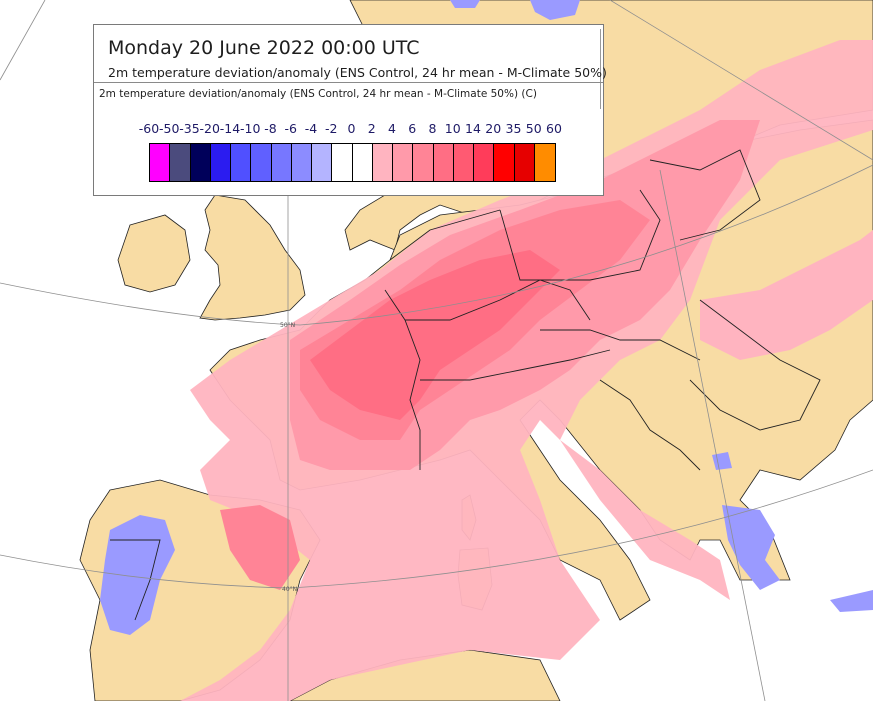 This screenshot has width=873, height=701. What do you see at coordinates (311, 128) in the screenshot?
I see `legend-tick: -4` at bounding box center [311, 128].